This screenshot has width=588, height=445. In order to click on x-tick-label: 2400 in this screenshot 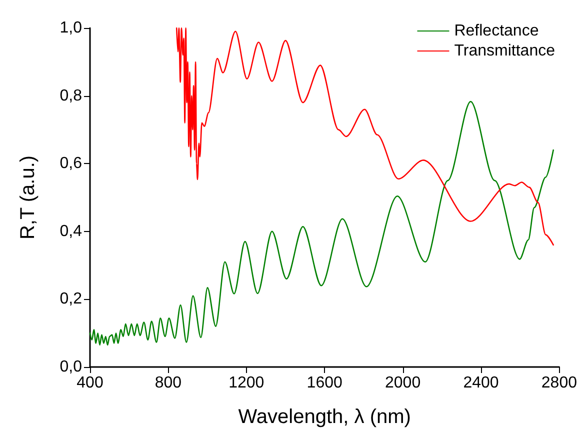, I will do `click(481, 383)`.